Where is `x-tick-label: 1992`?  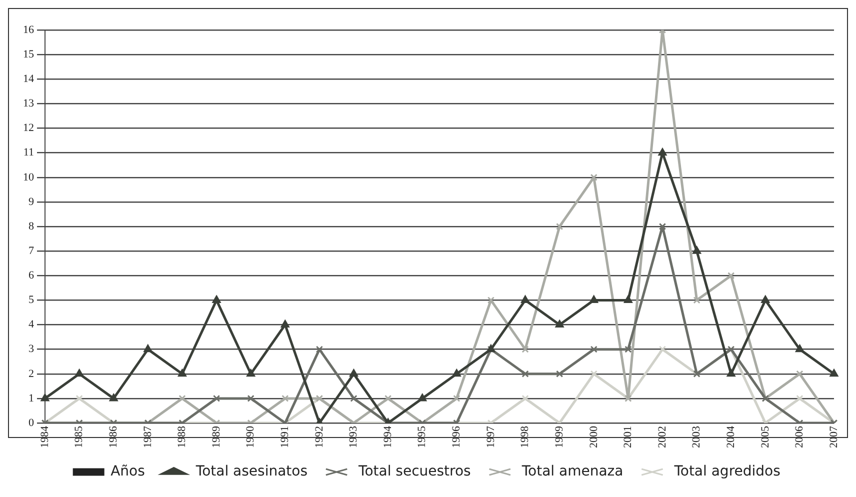 x-tick-label: 1992 is located at coordinates (319, 437).